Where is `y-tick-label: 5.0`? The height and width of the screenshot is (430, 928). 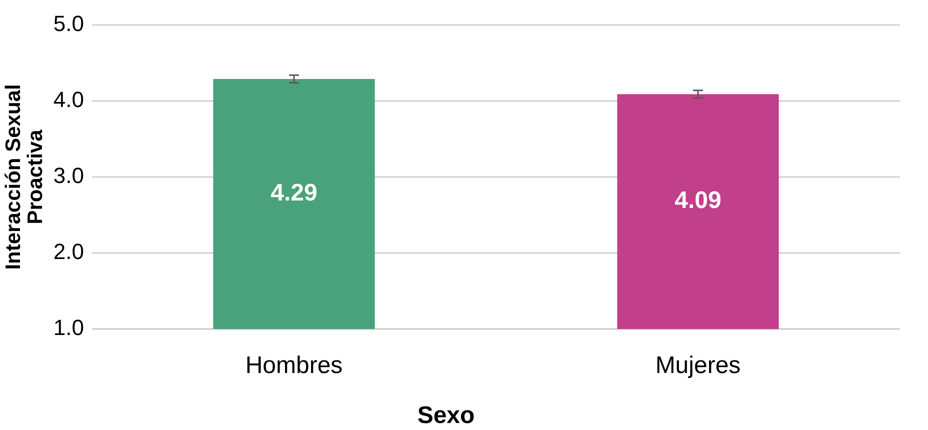 y-tick-label: 5.0 is located at coordinates (68, 23).